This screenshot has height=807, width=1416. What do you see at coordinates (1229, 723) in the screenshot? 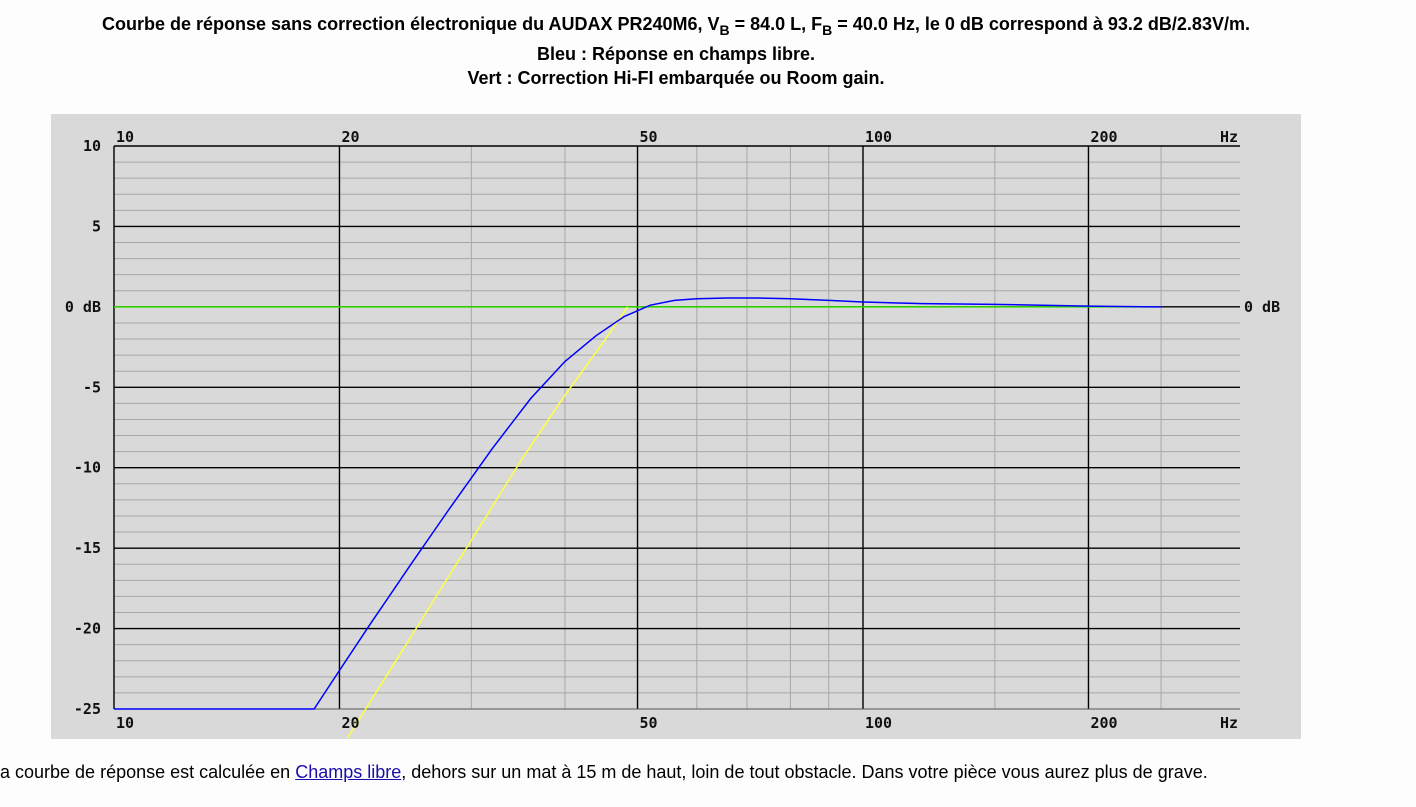
I see `x-unit-label-bottom: Hz` at bounding box center [1229, 723].